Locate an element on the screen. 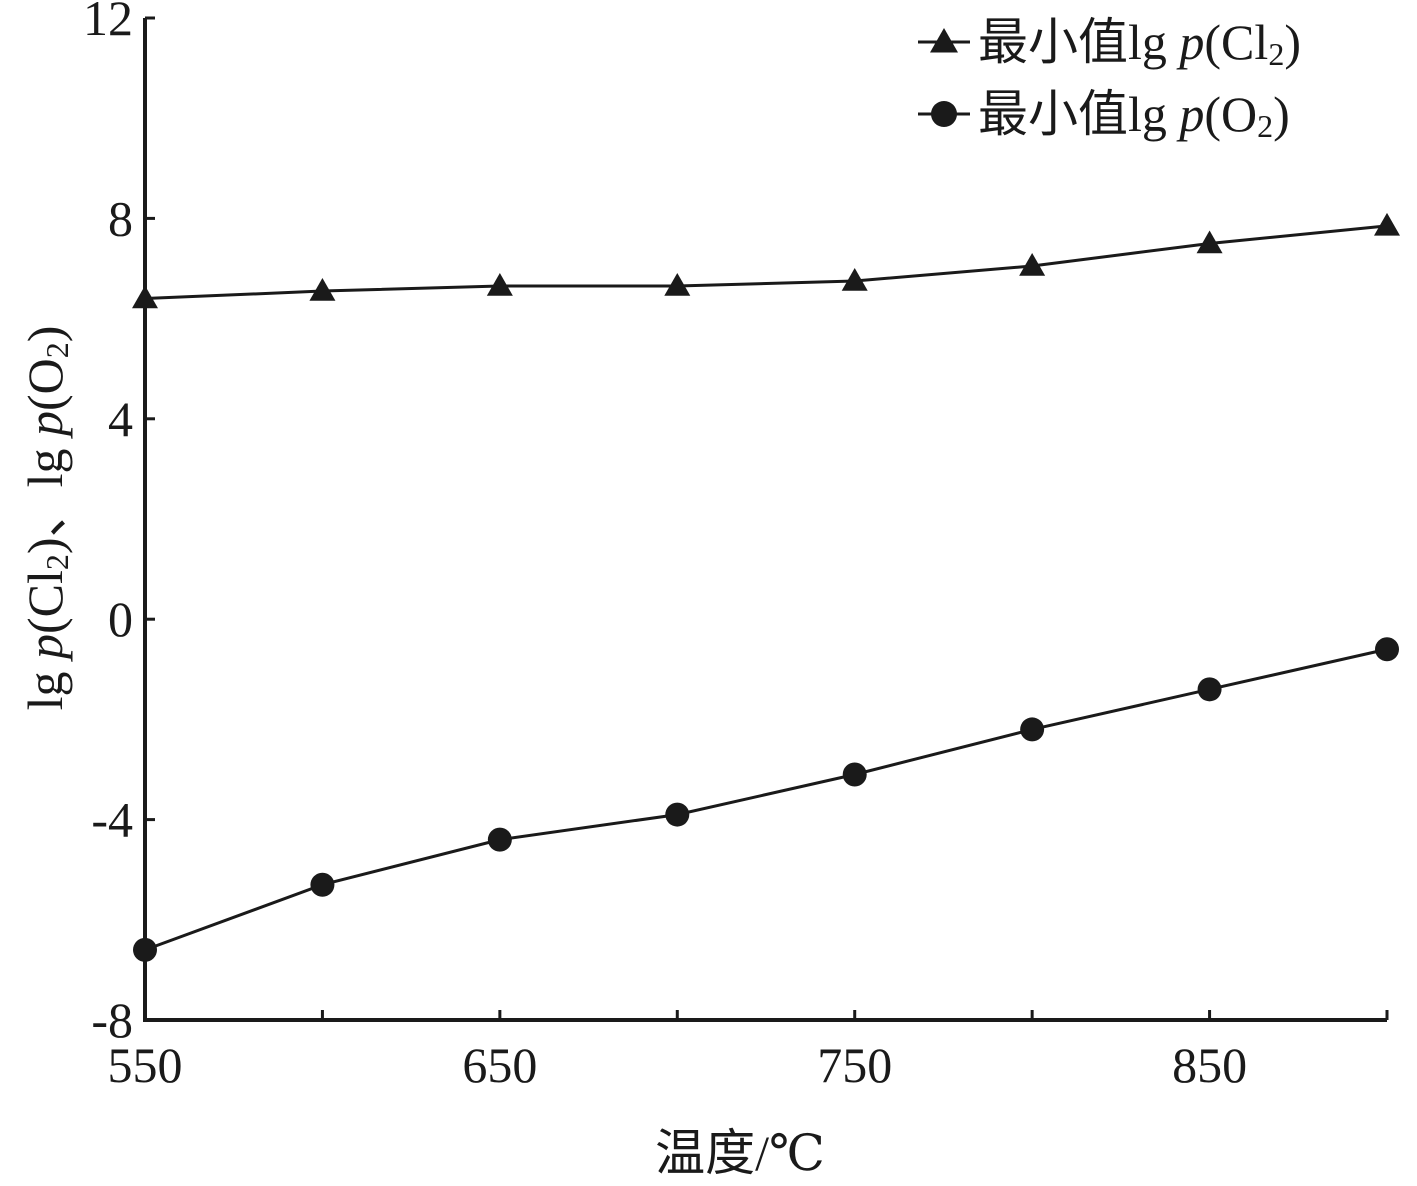 Image resolution: width=1417 pixels, height=1186 pixels. y-axis-title-part: (O is located at coordinates (45, 384).